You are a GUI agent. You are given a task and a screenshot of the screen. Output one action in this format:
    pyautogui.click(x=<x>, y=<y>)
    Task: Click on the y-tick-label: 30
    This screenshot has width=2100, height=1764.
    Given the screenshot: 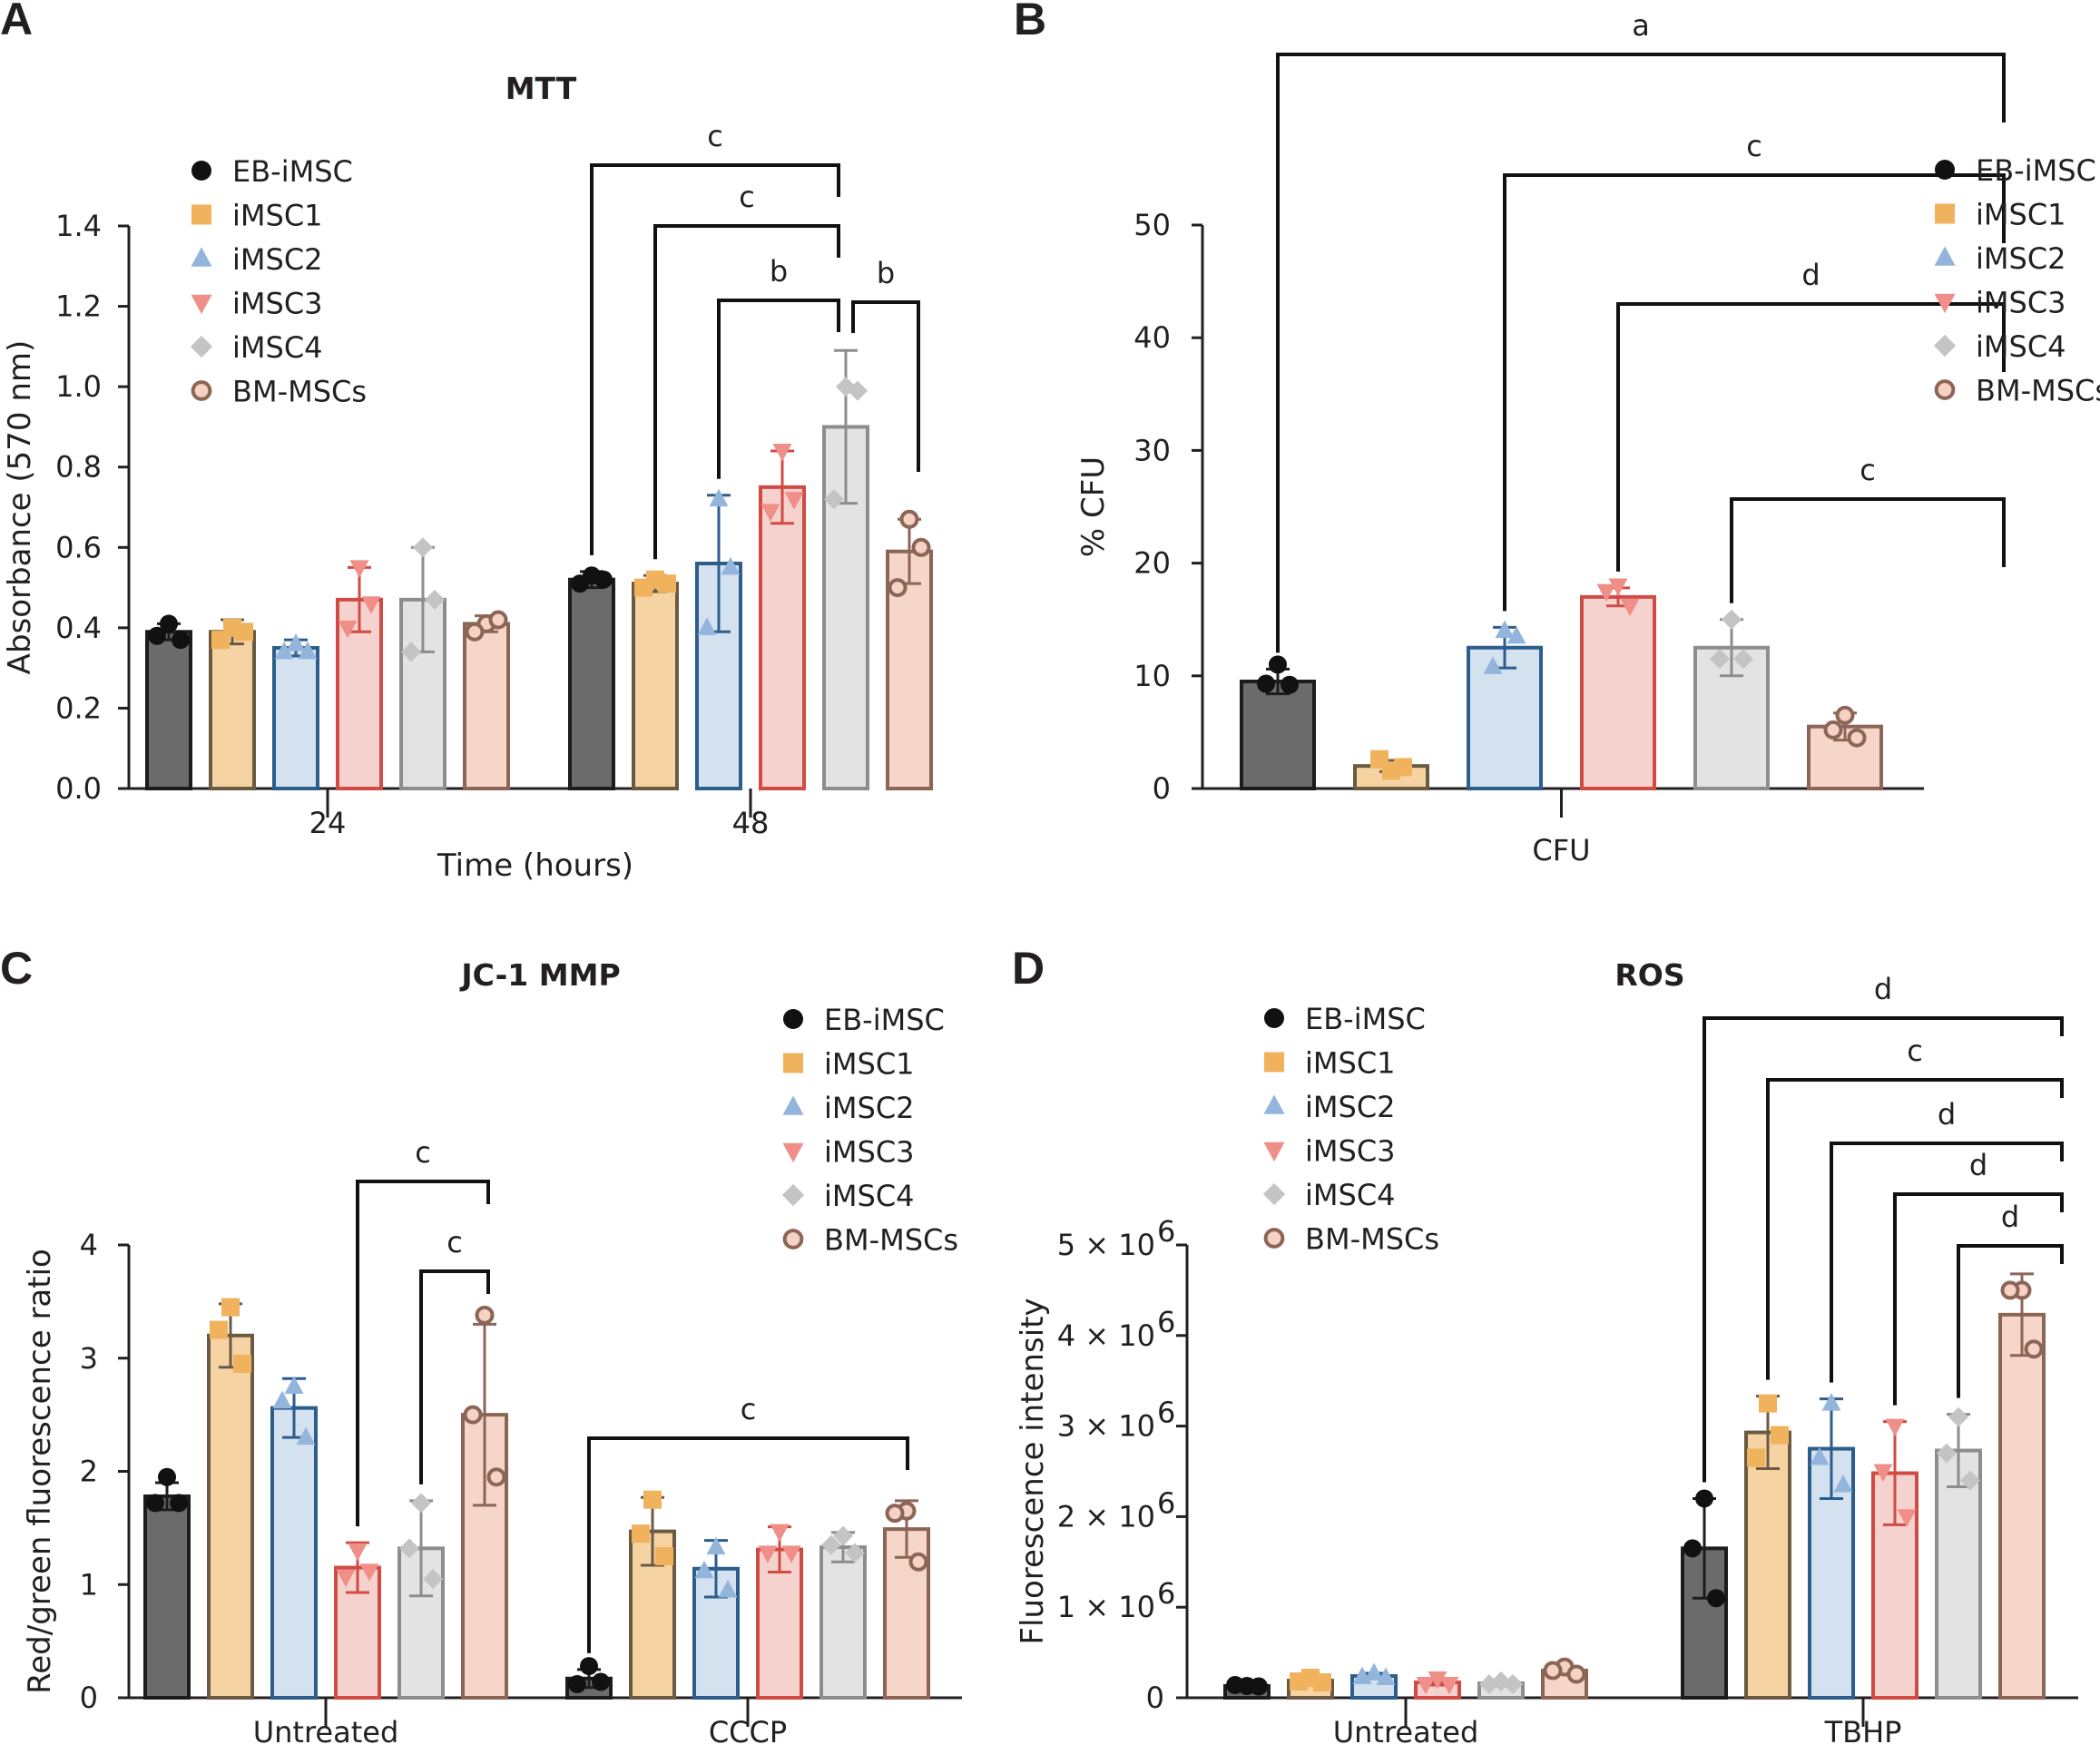 What is the action you would take?
    pyautogui.click(x=1152, y=450)
    